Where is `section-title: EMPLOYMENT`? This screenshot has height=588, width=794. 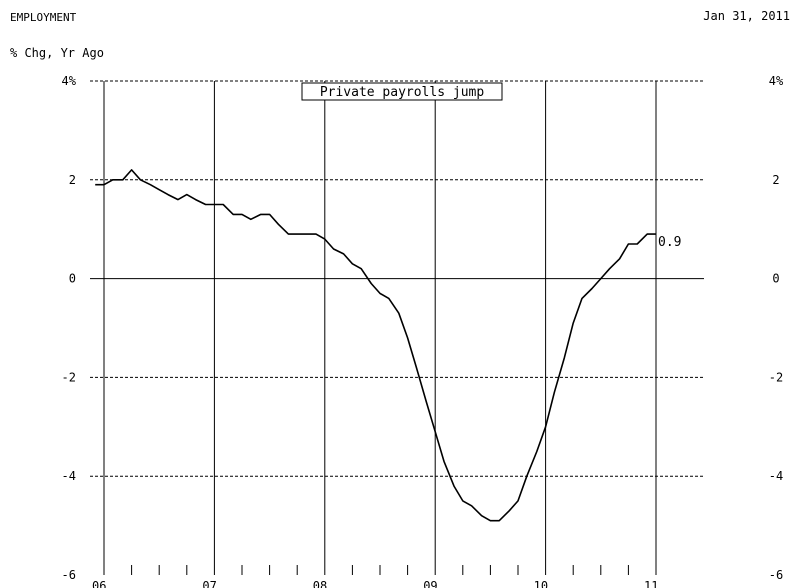
section-title: EMPLOYMENT is located at coordinates (43, 17).